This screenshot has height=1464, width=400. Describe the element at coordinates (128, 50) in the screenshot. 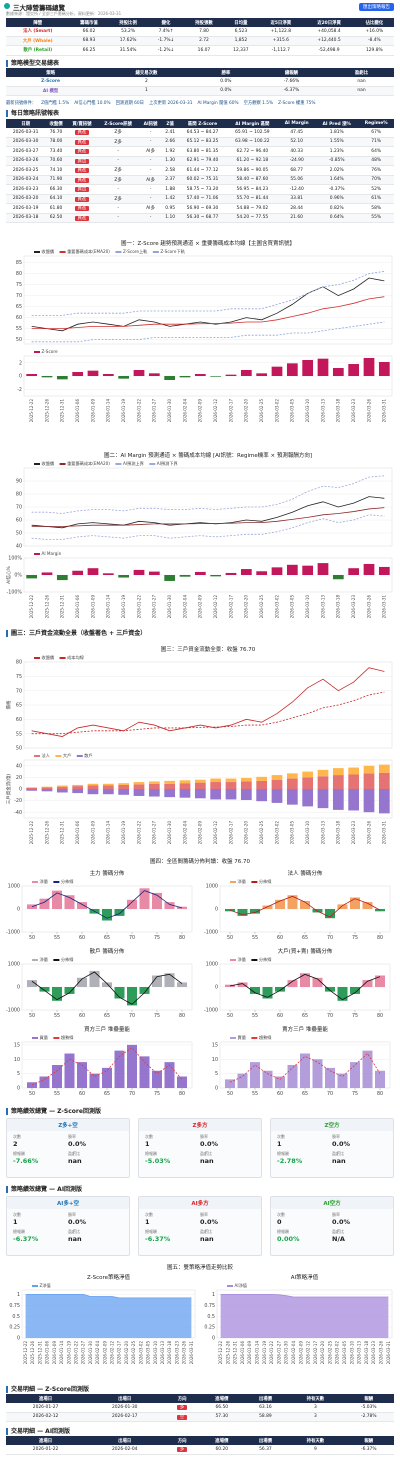

I see `table-cell: 31.54%` at that location.